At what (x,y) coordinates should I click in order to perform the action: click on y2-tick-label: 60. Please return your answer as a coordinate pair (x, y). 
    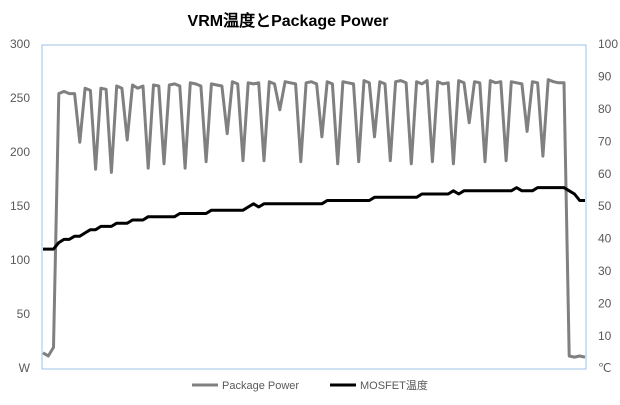
    Looking at the image, I should click on (605, 174).